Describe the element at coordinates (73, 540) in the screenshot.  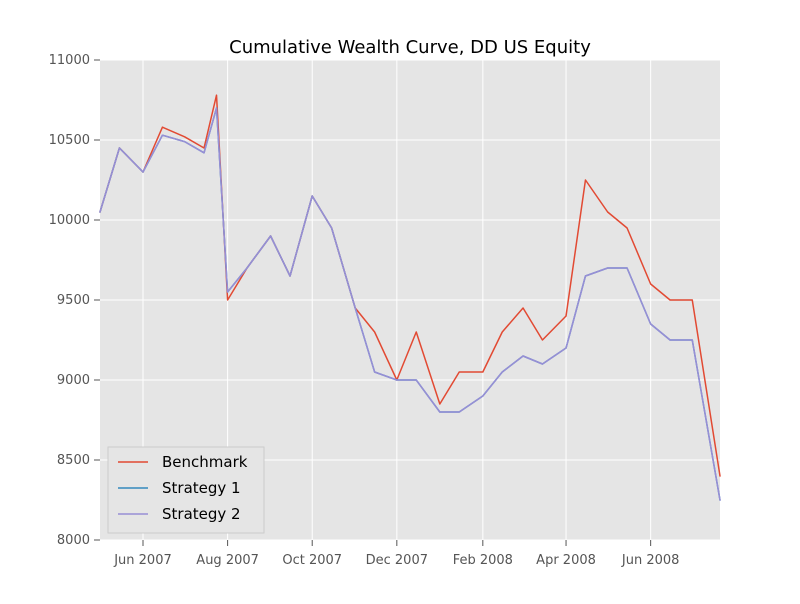
I see `y-tick-label-0: 8000` at that location.